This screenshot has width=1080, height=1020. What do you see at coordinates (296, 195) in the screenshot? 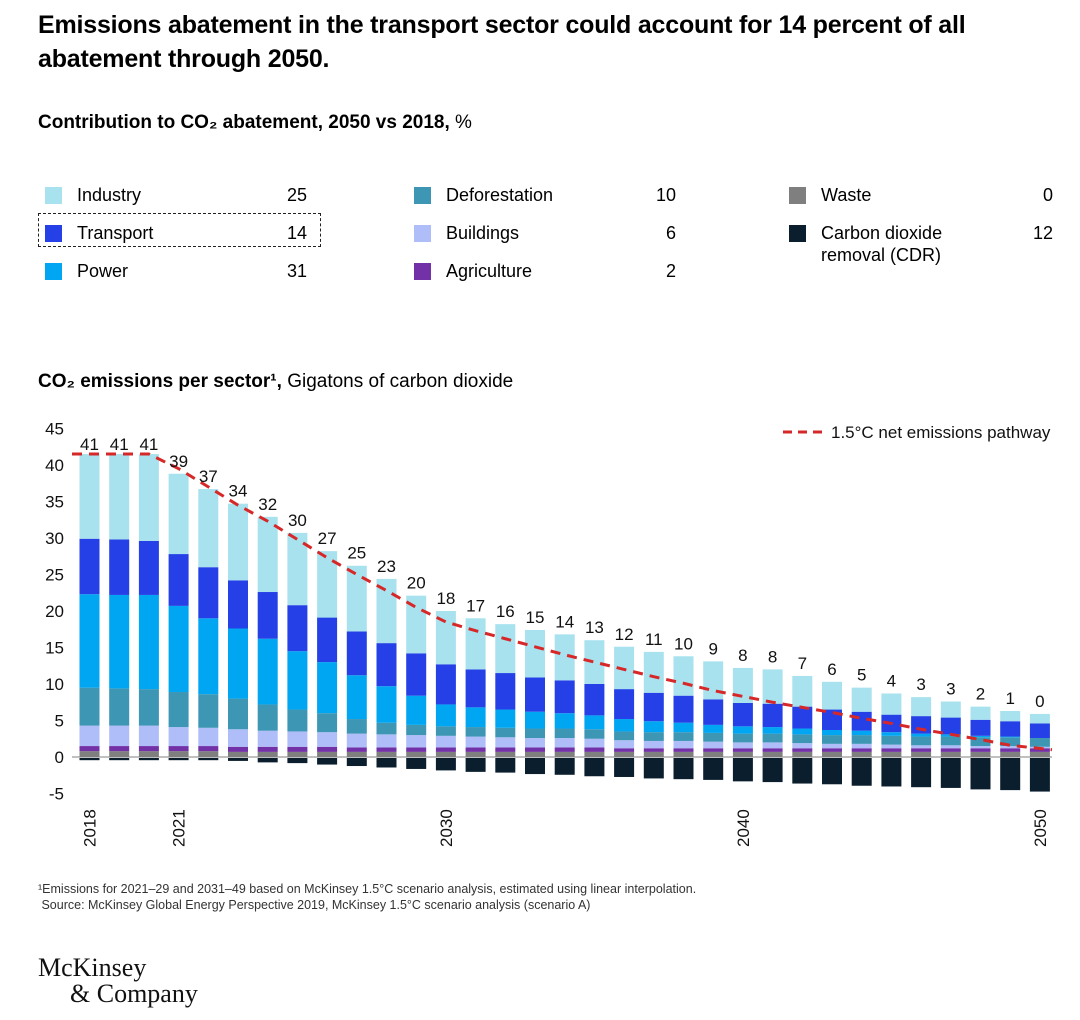
I see `legend-value: 25` at bounding box center [296, 195].